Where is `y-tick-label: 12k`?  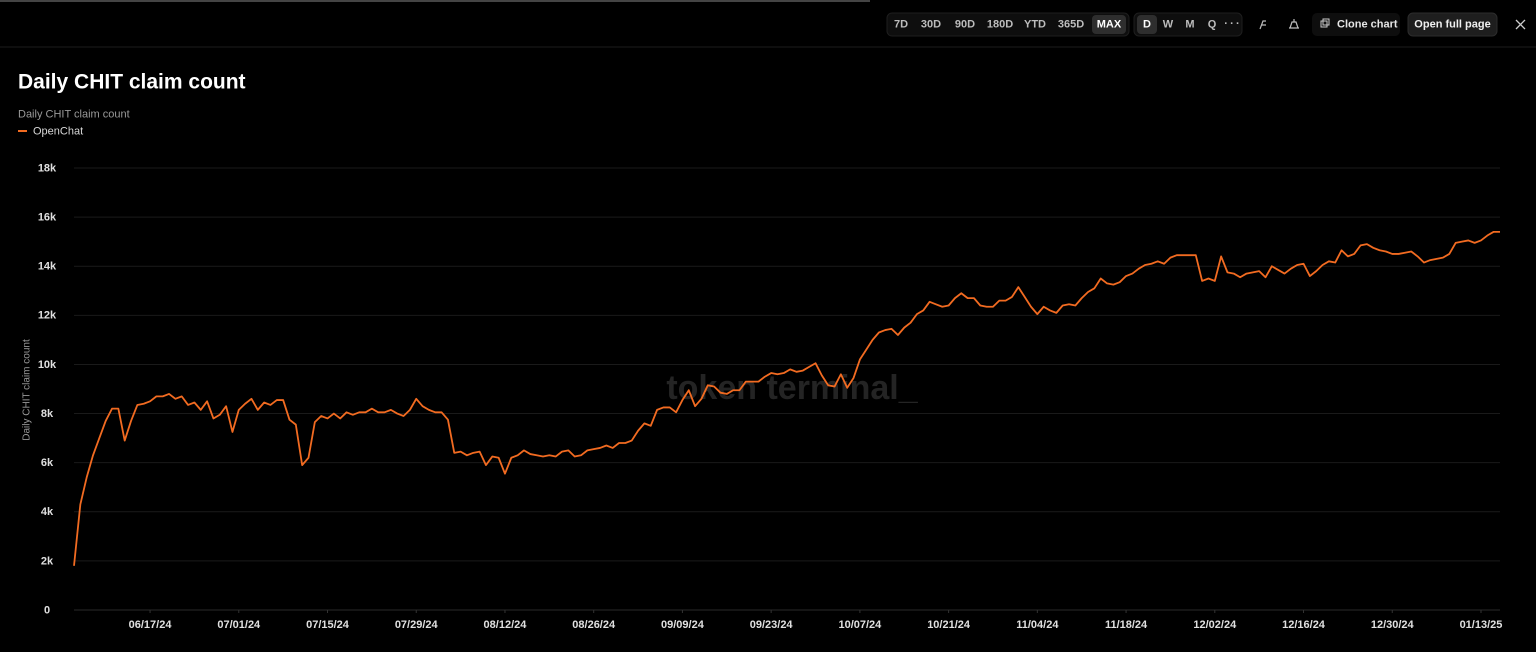 y-tick-label: 12k is located at coordinates (47, 316).